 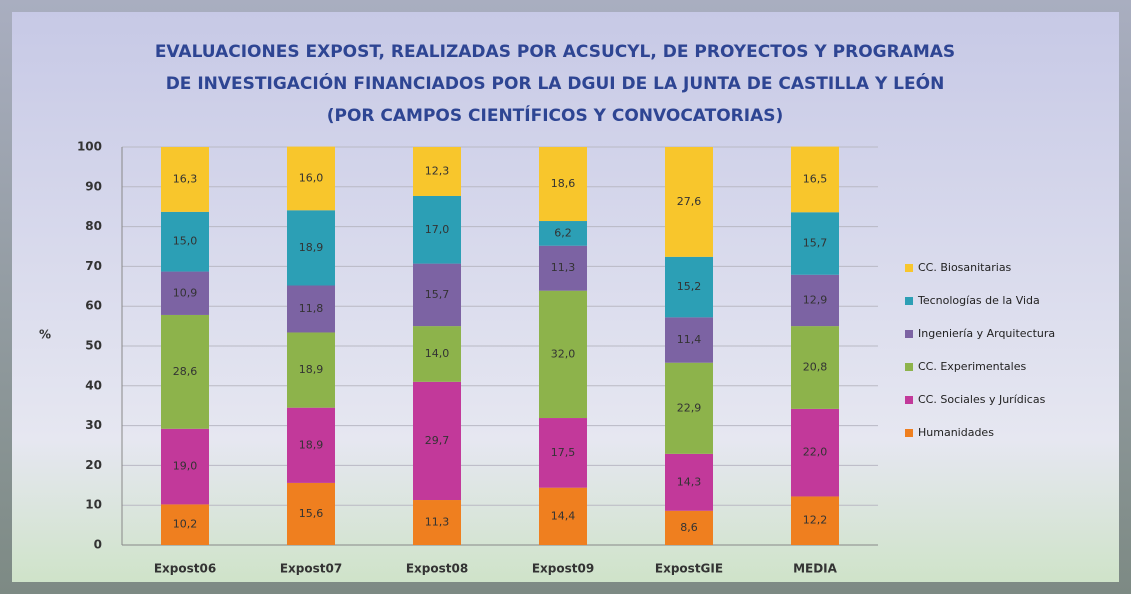 I want to click on x-tick-label: Expost06, so click(x=185, y=569).